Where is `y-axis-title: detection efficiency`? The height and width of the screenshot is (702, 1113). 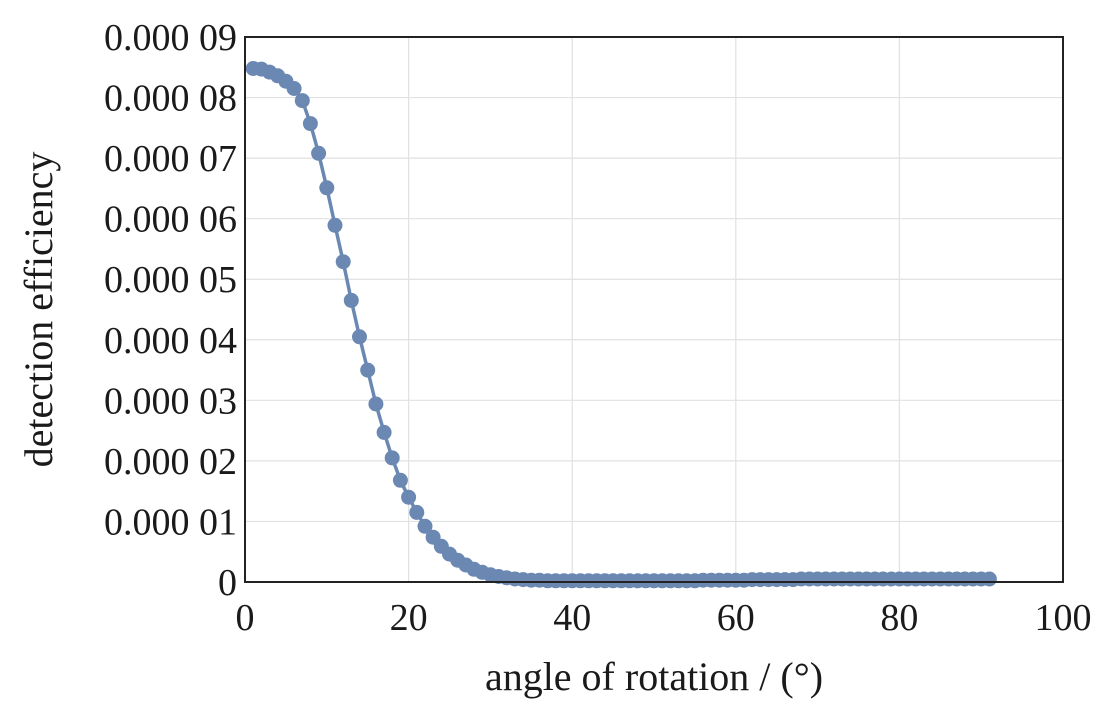
y-axis-title: detection efficiency is located at coordinates (38, 310).